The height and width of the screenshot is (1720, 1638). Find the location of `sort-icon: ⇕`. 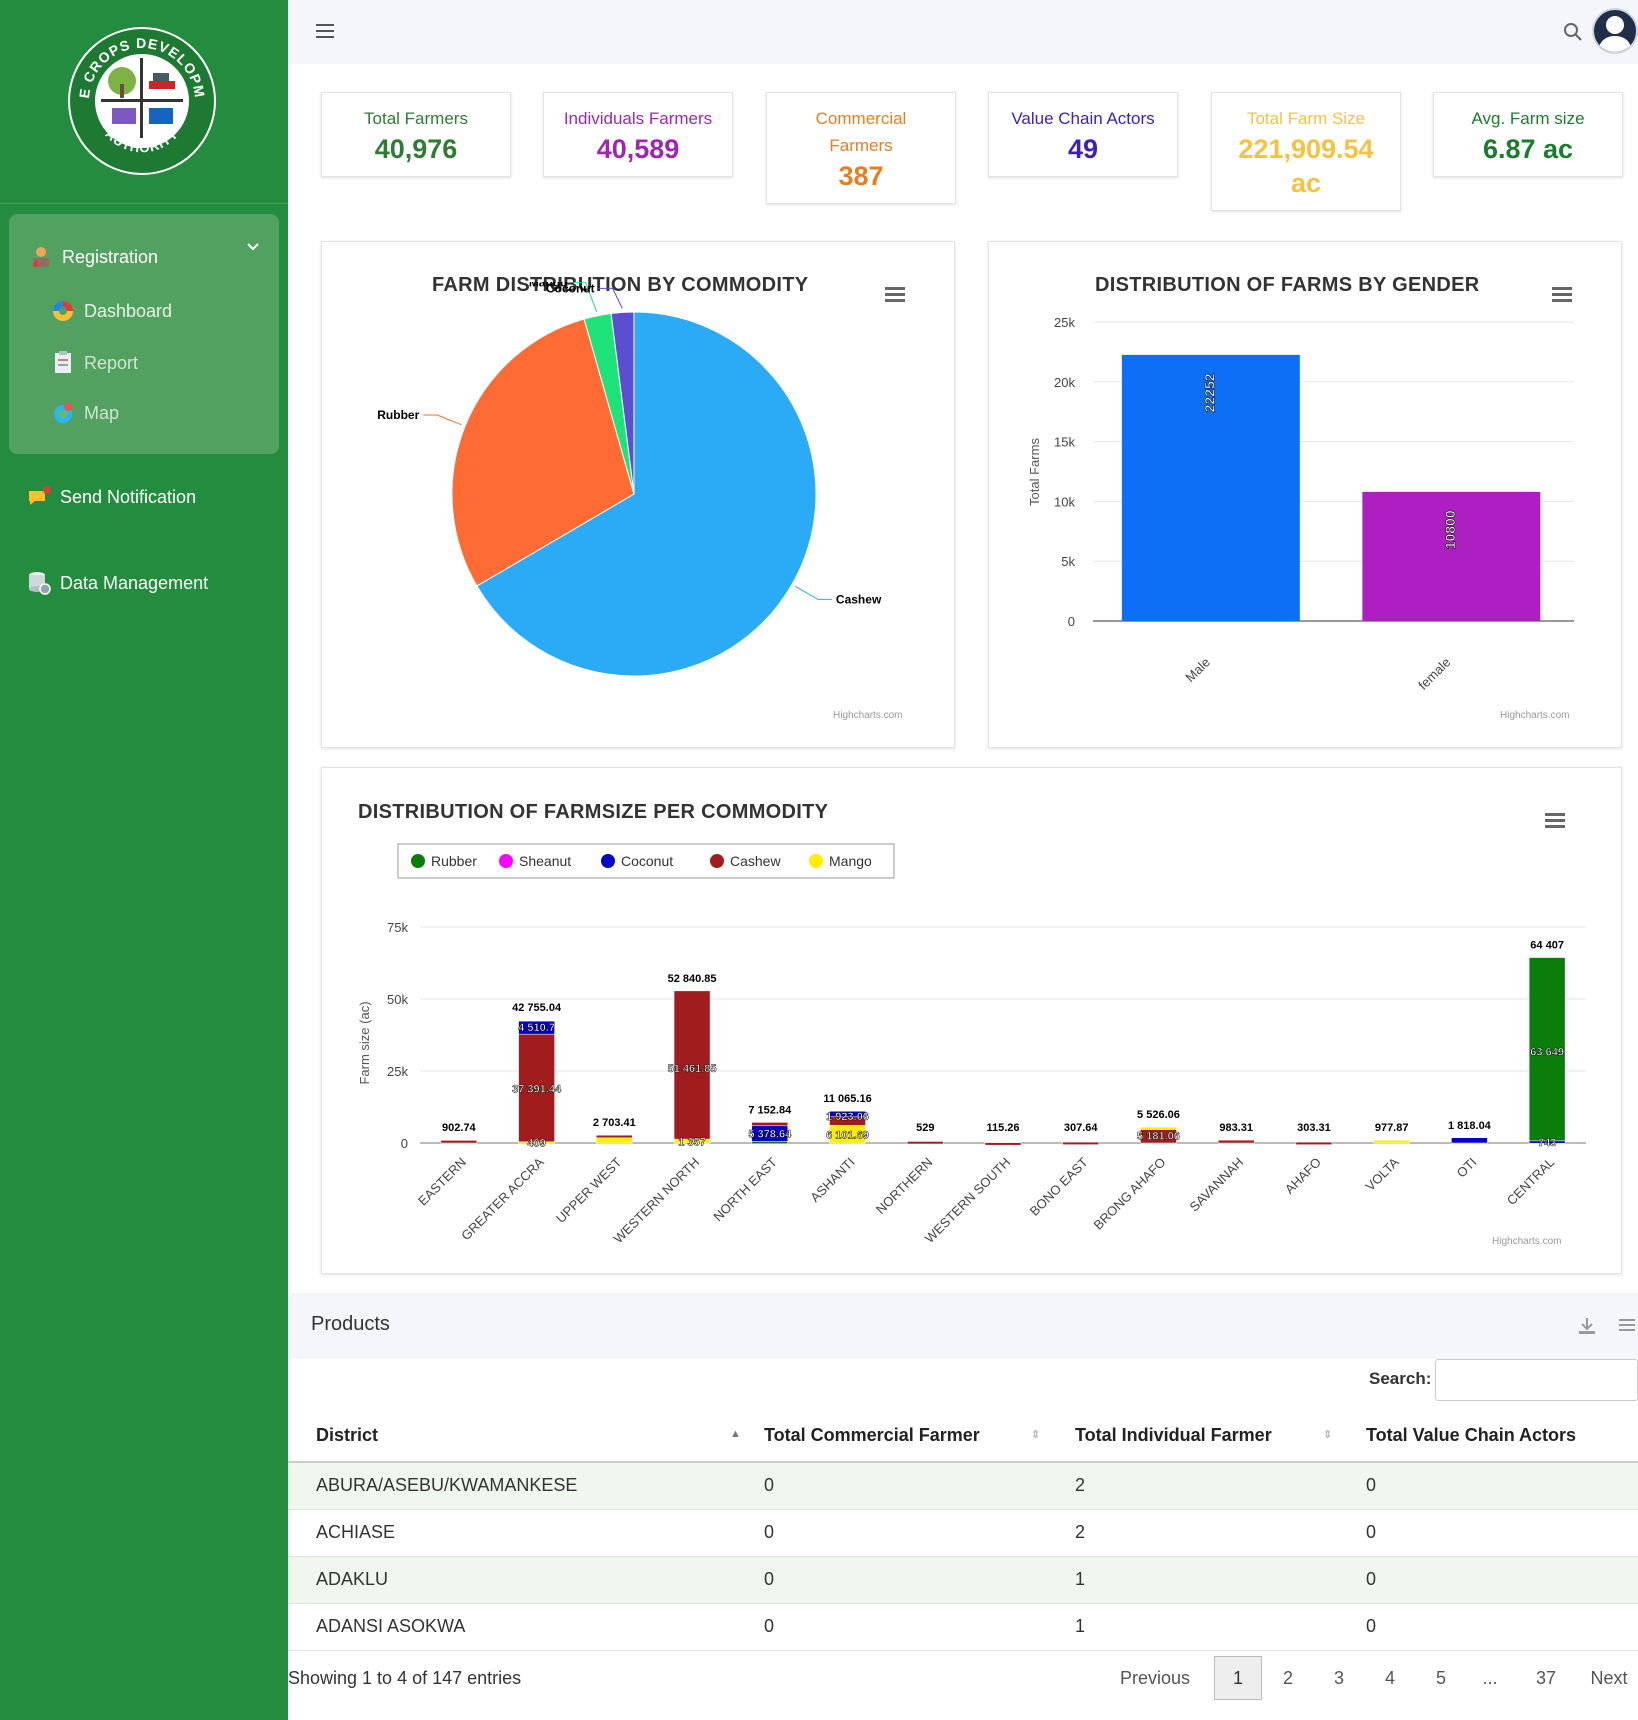

sort-icon: ⇕ is located at coordinates (1328, 1435).